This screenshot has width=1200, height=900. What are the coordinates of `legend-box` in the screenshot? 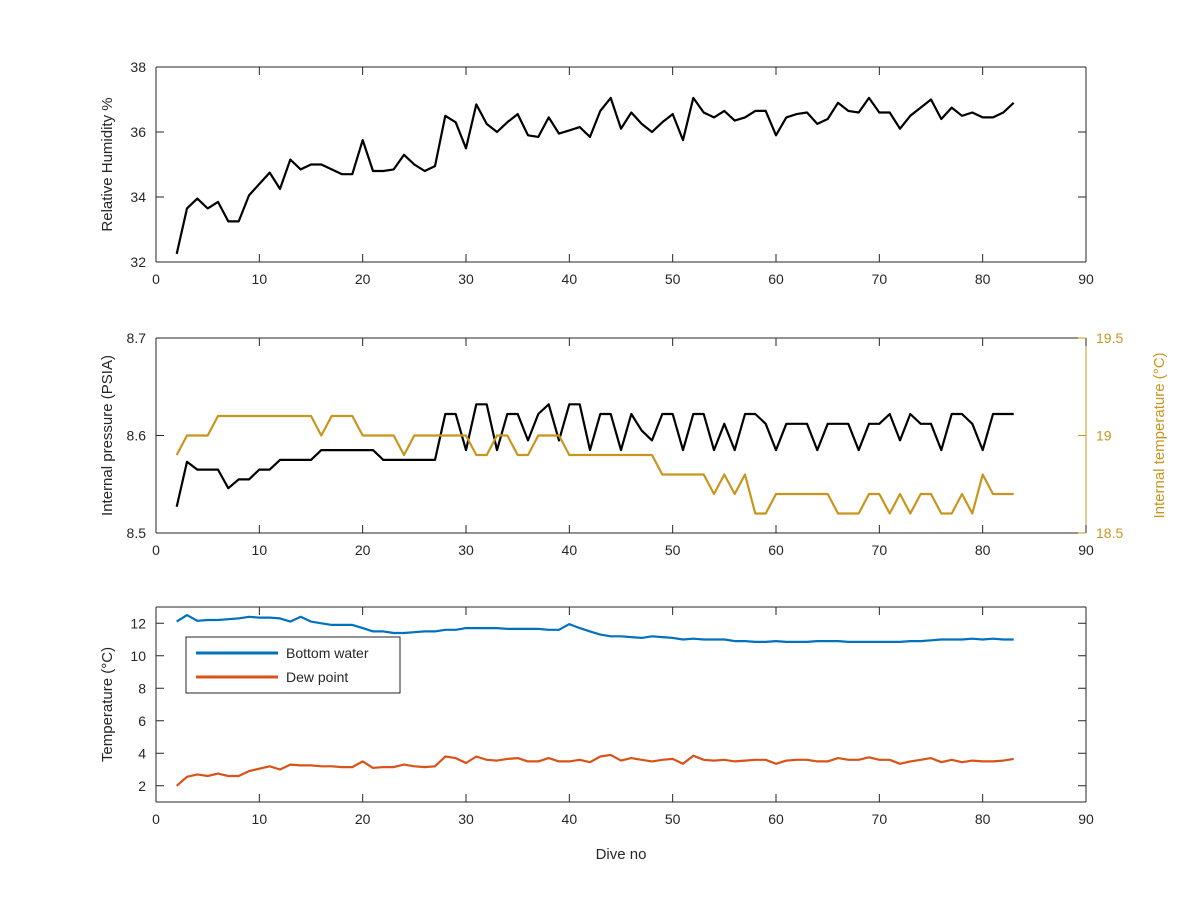 It's located at (293, 665).